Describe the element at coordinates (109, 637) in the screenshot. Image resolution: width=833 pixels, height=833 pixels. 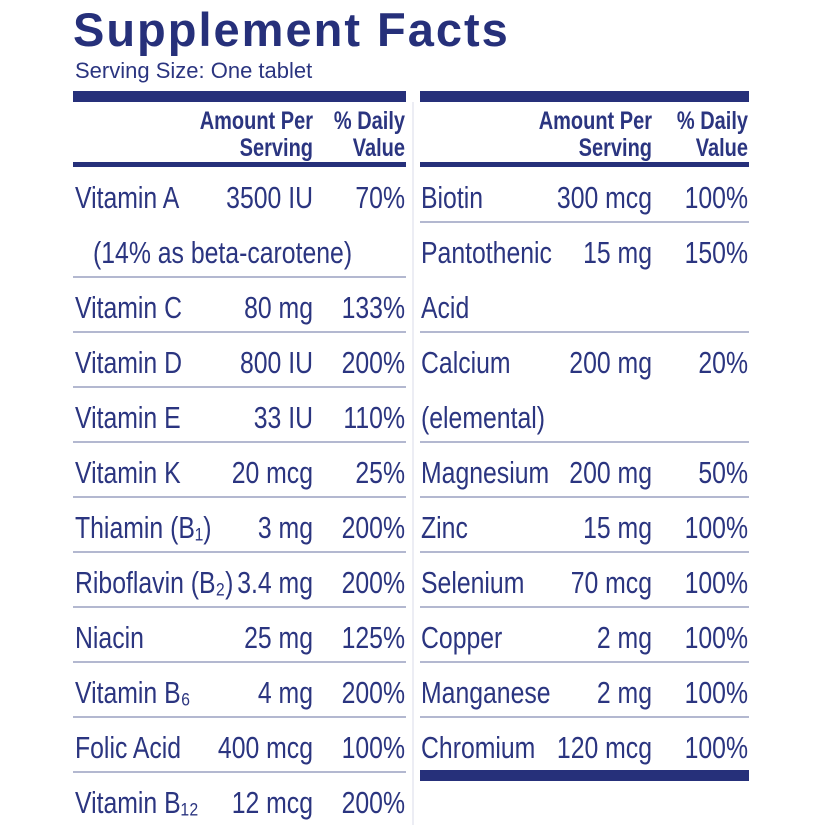
I see `nutrient-name: Niacin` at that location.